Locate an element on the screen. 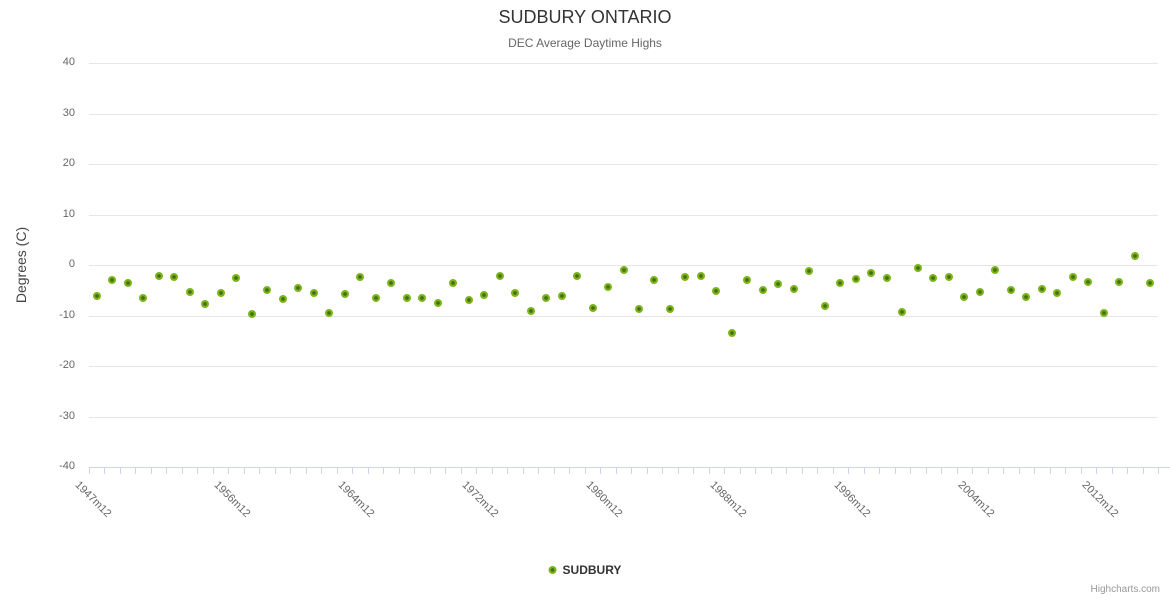 The width and height of the screenshot is (1170, 600). highcharts-credits-link: Highcharts.com is located at coordinates (1125, 589).